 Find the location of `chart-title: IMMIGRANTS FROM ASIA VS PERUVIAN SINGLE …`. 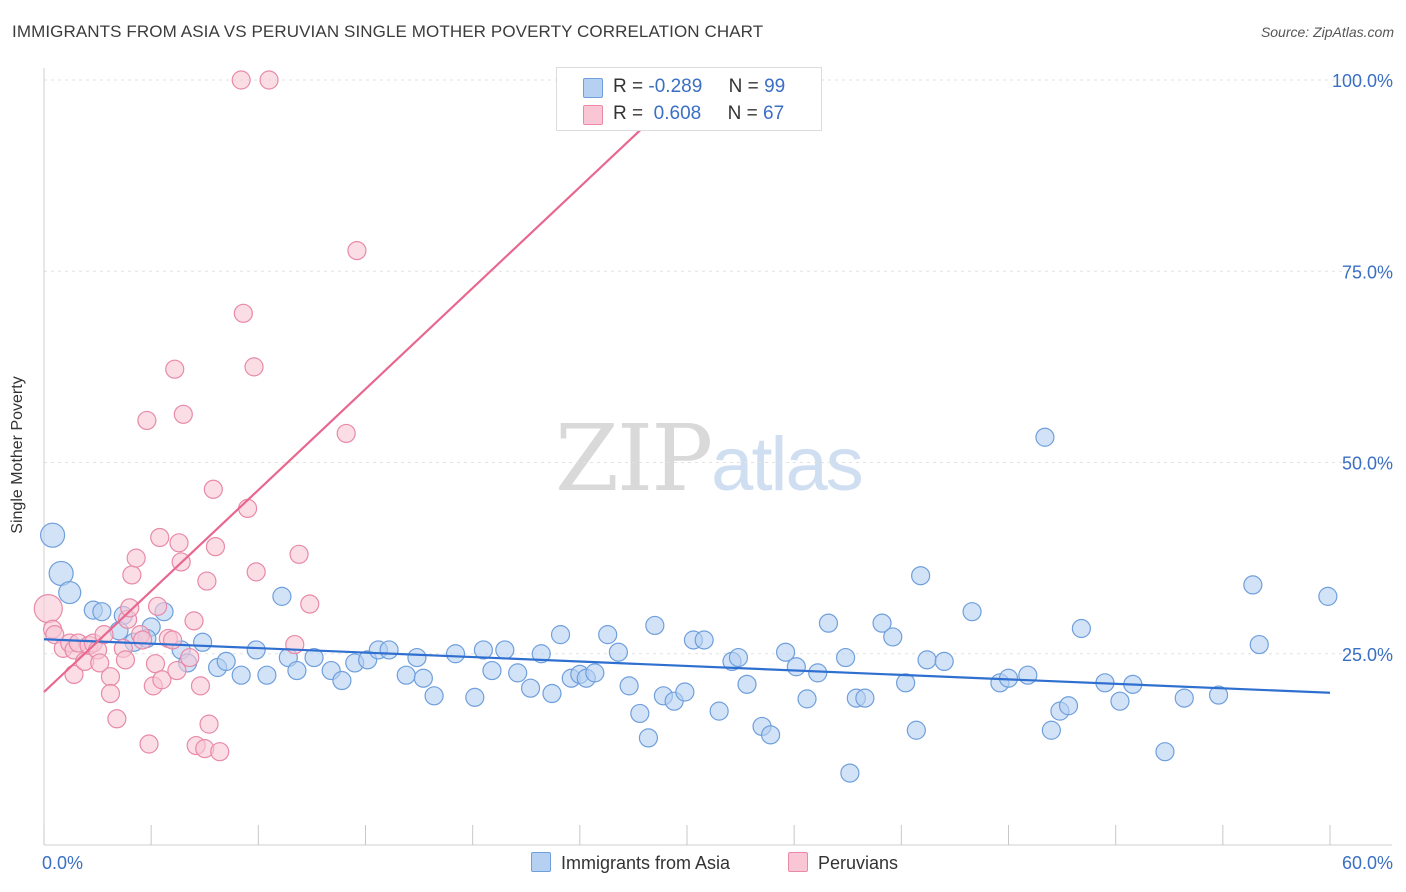

chart-title: IMMIGRANTS FROM ASIA VS PERUVIAN SINGLE … is located at coordinates (388, 31).